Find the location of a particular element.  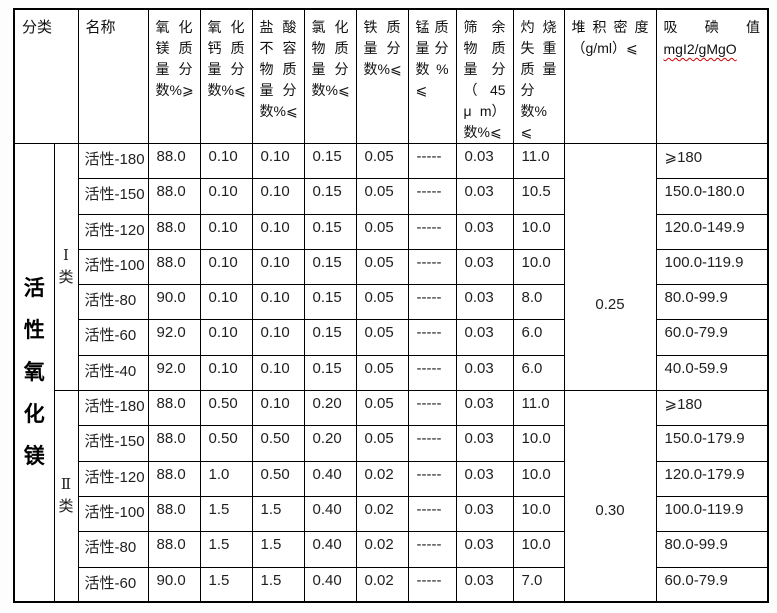

header-sieve-residue: 筛余物质量分（45 μ m） 数%⩽ is located at coordinates (484, 76).